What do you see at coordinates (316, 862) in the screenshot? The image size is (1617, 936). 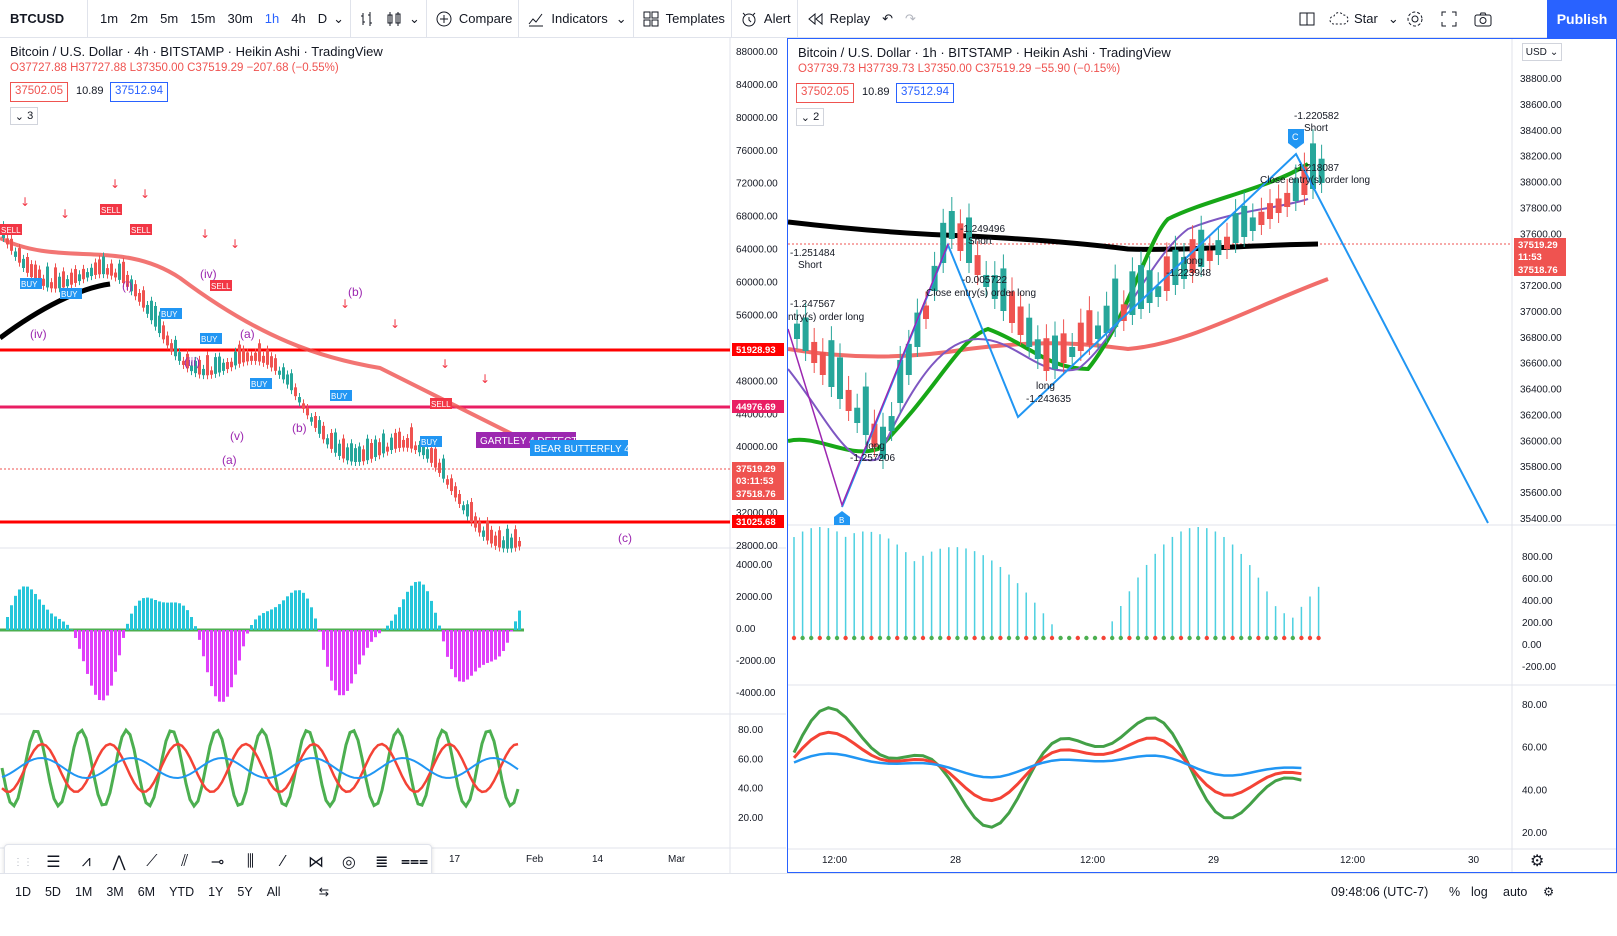 I see `xabcd-pattern-icon: ⋈` at bounding box center [316, 862].